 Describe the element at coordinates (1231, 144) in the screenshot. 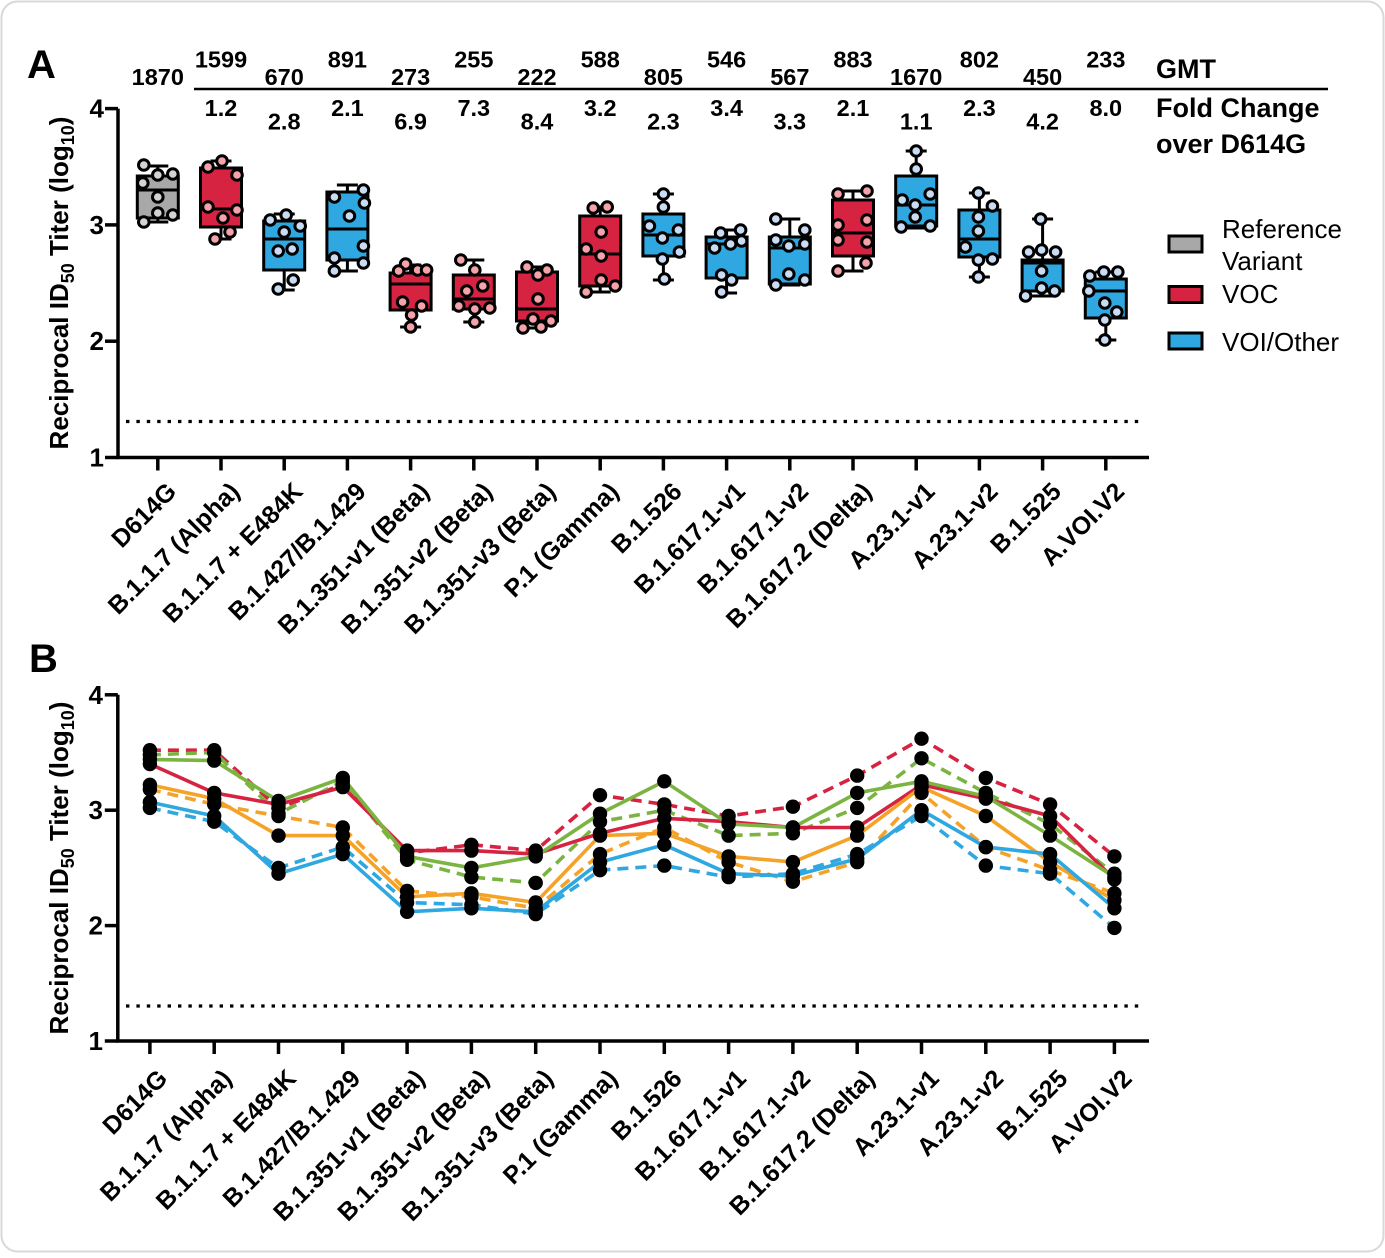

I see `svg-text: over D614G` at that location.